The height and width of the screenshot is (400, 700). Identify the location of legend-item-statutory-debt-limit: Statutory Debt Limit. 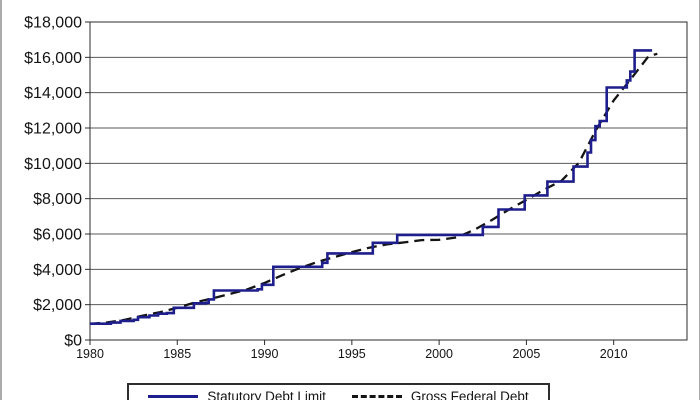
(237, 394).